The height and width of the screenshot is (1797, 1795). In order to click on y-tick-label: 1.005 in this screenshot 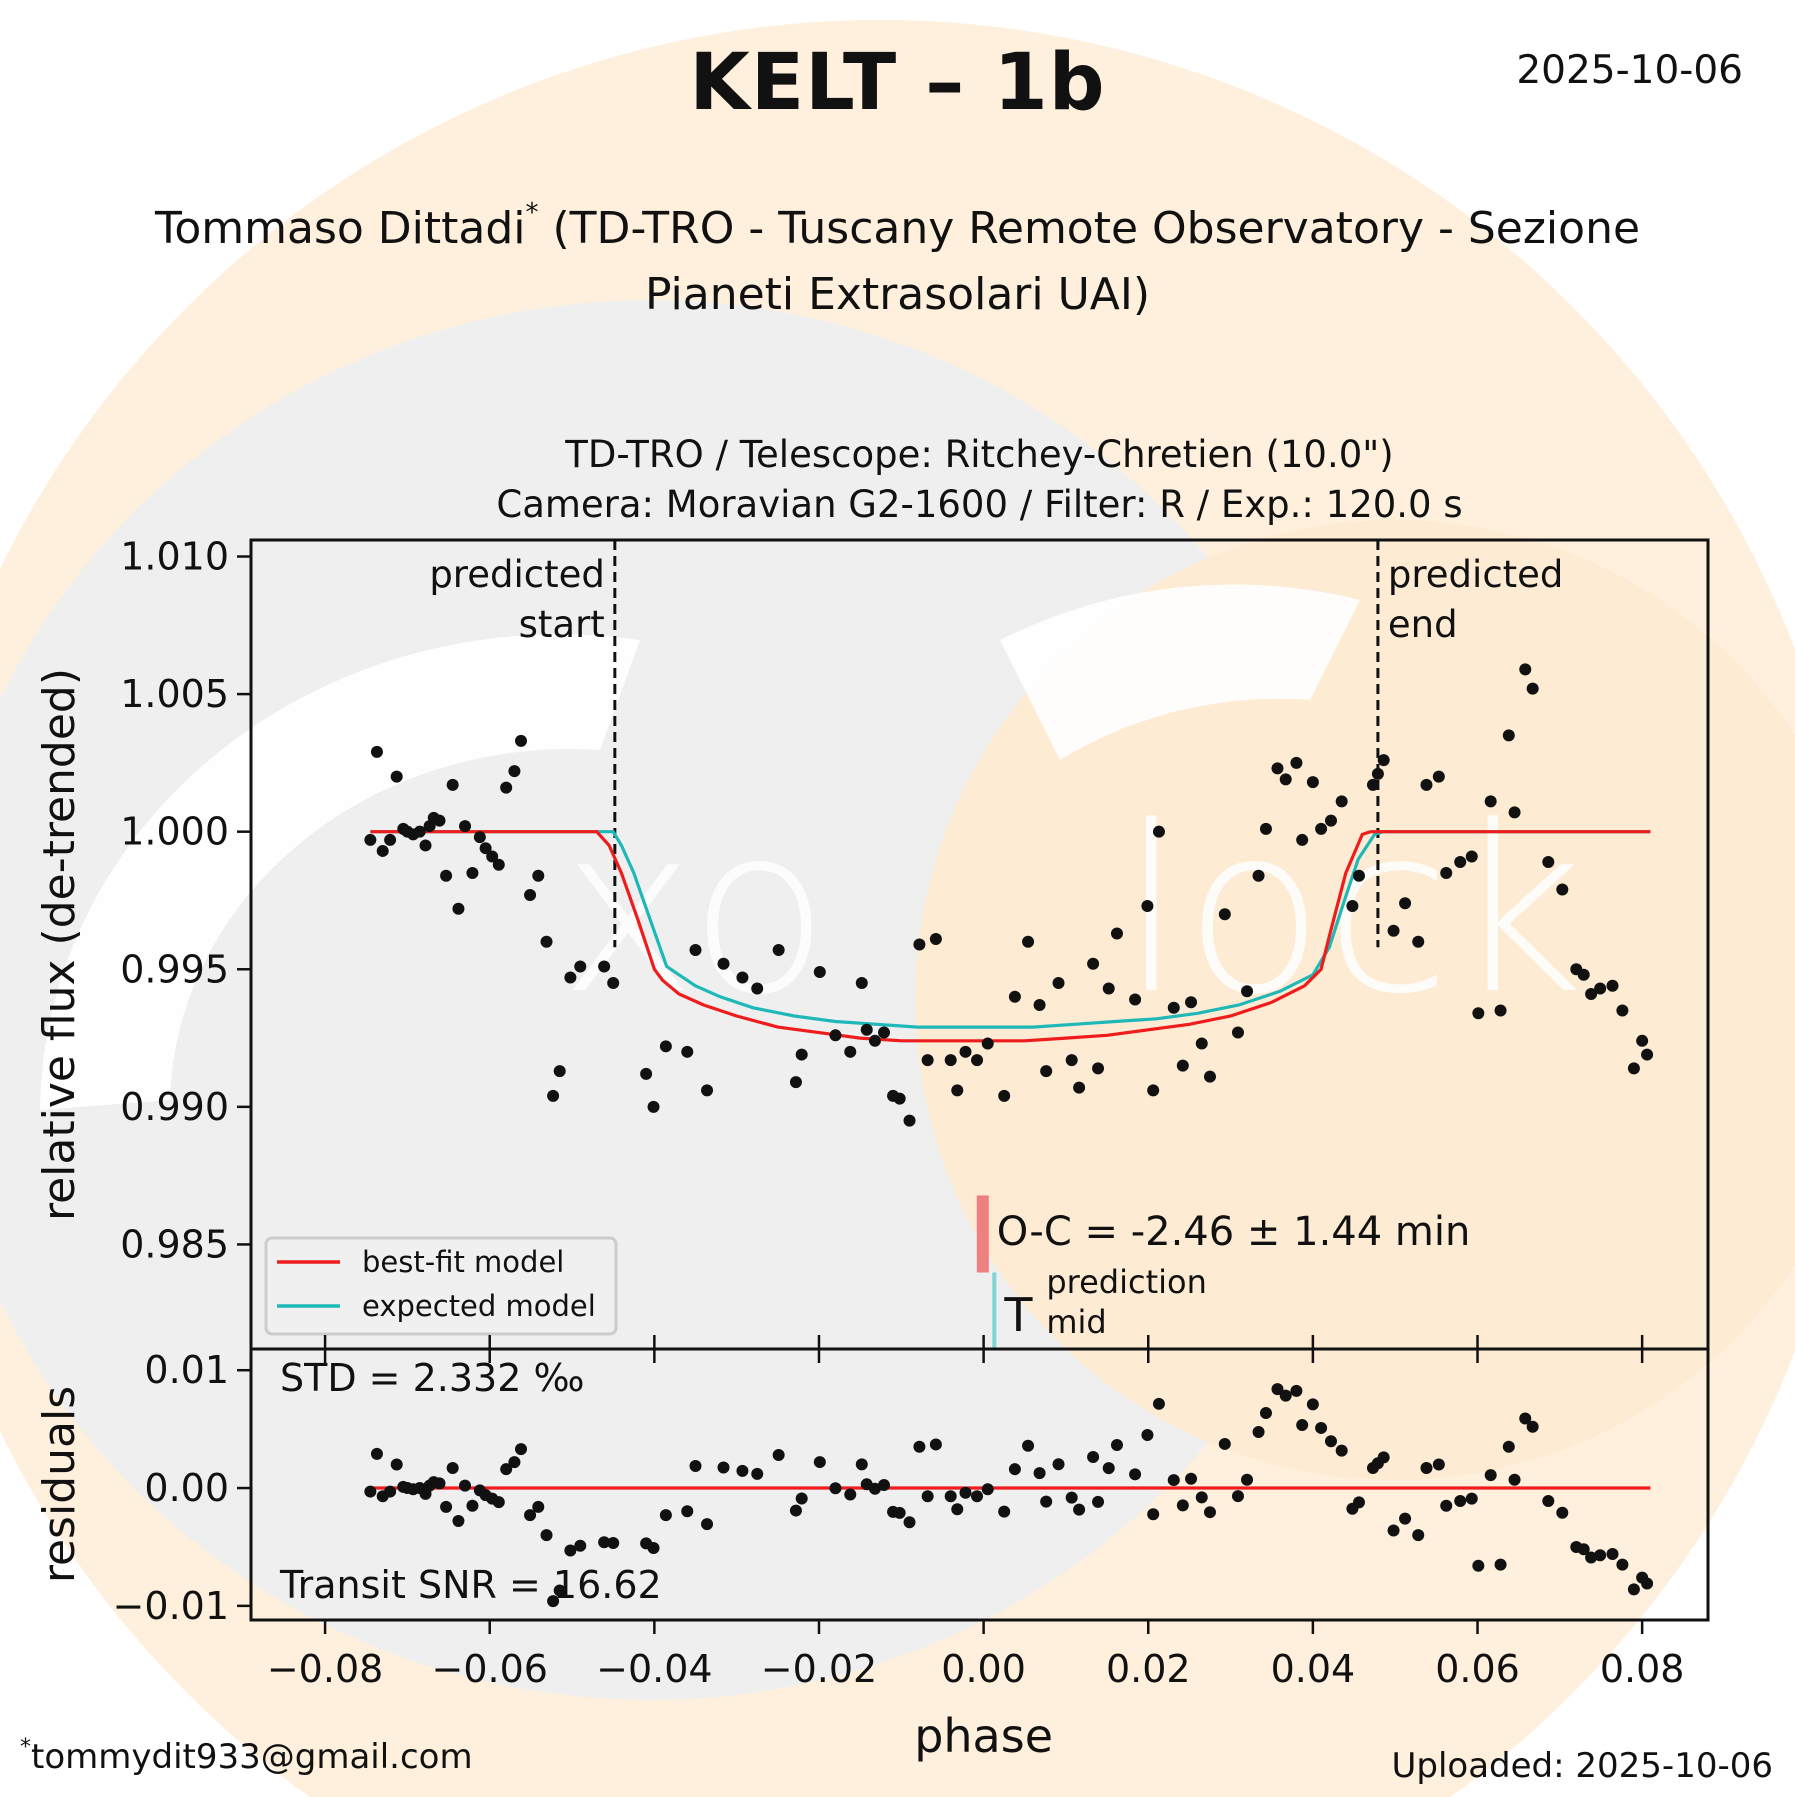, I will do `click(174, 694)`.